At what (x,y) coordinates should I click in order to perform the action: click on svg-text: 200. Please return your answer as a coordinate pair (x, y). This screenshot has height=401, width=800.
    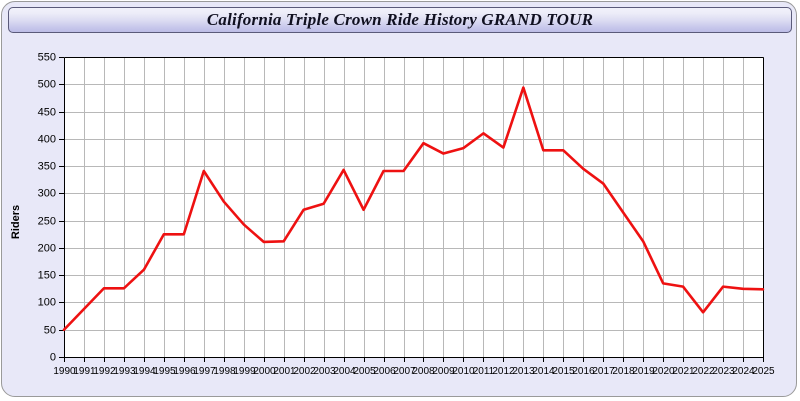
    Looking at the image, I should click on (47, 248).